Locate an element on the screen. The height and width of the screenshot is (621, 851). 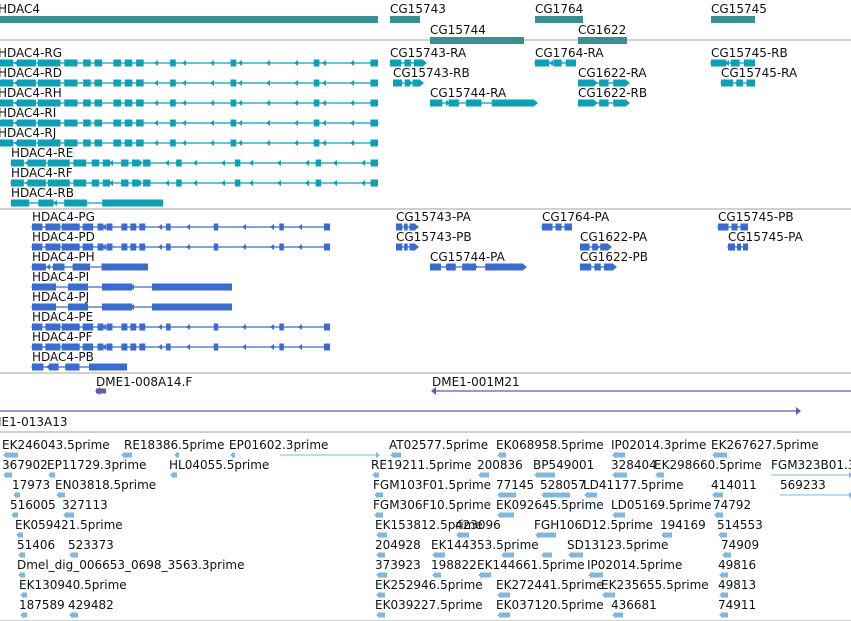
est-label-436681: 436681 is located at coordinates (634, 605).